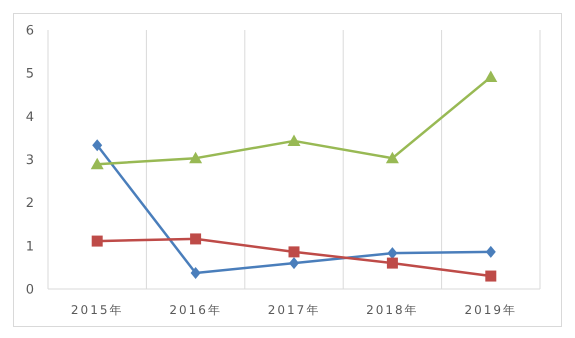  Describe the element at coordinates (30, 117) in the screenshot. I see `y-tick-label: 4` at that location.